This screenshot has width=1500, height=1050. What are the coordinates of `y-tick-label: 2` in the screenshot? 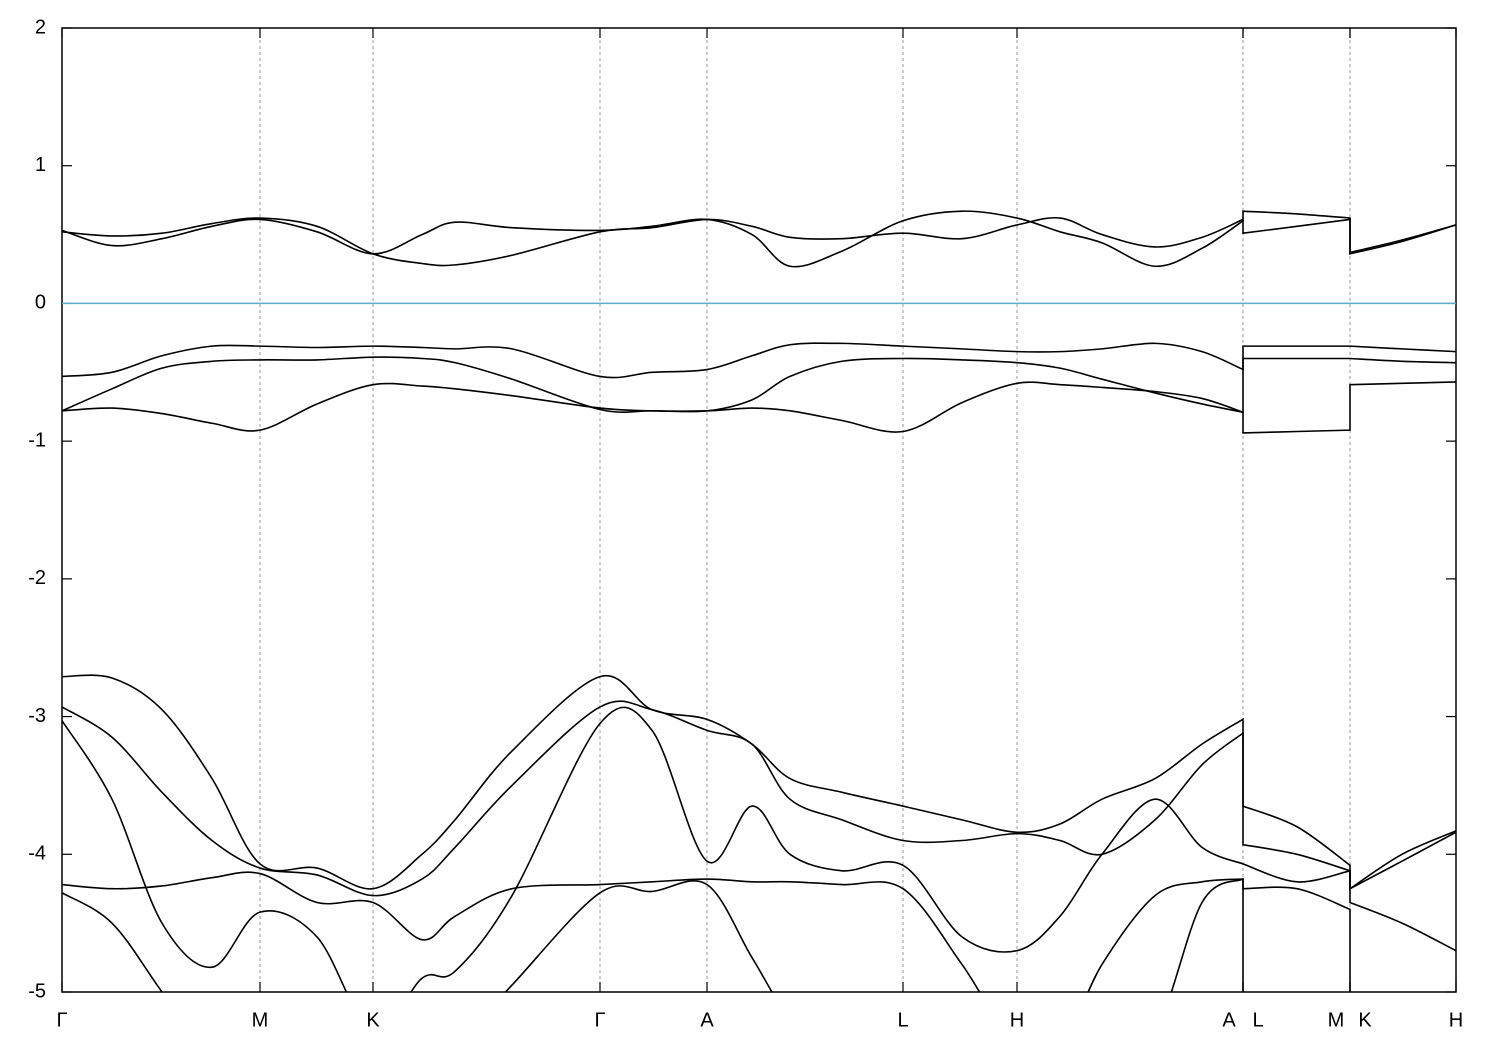 It's located at (40, 27).